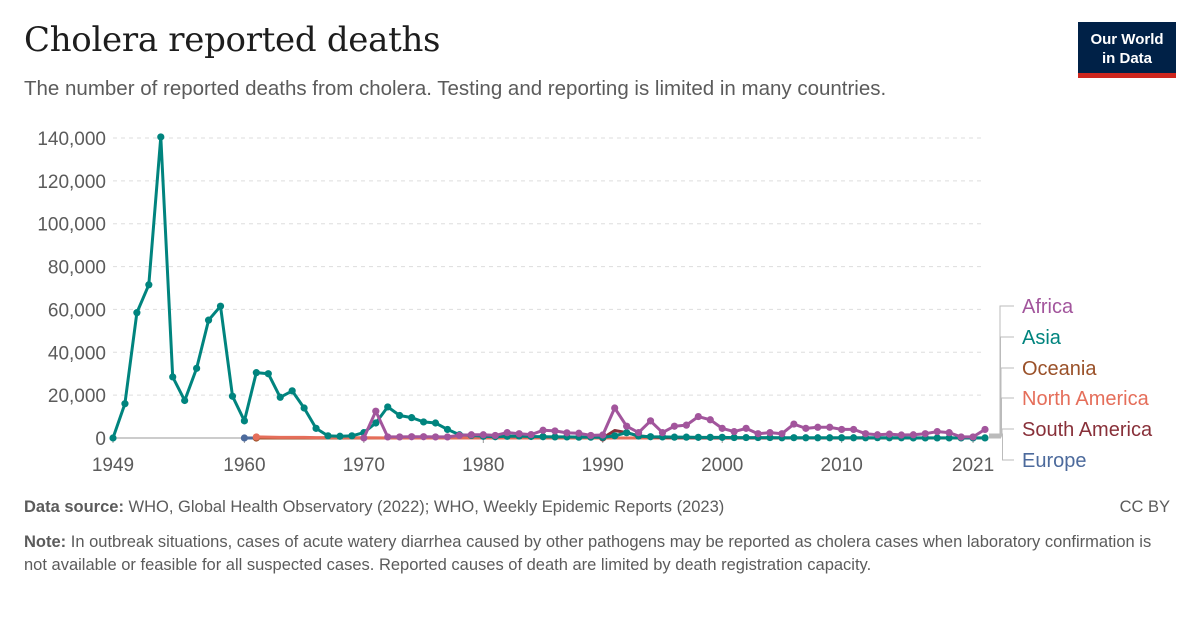 The height and width of the screenshot is (627, 1200). I want to click on legend-label-asia: Asia, so click(1042, 338).